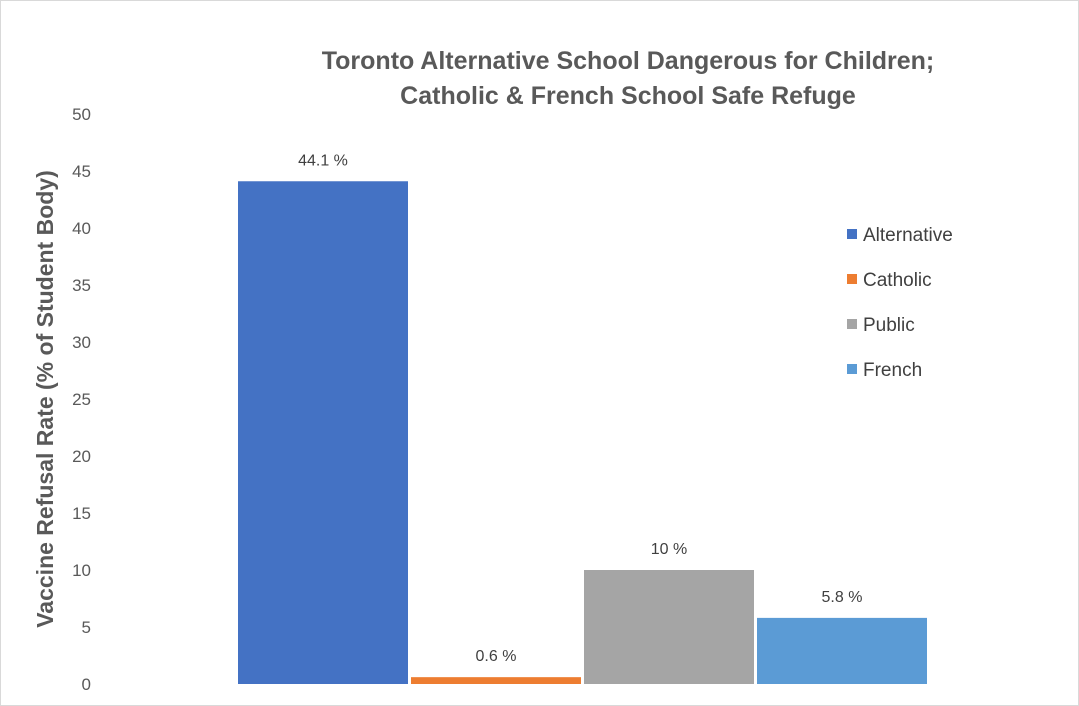  I want to click on y-tick-label: 25, so click(81, 399).